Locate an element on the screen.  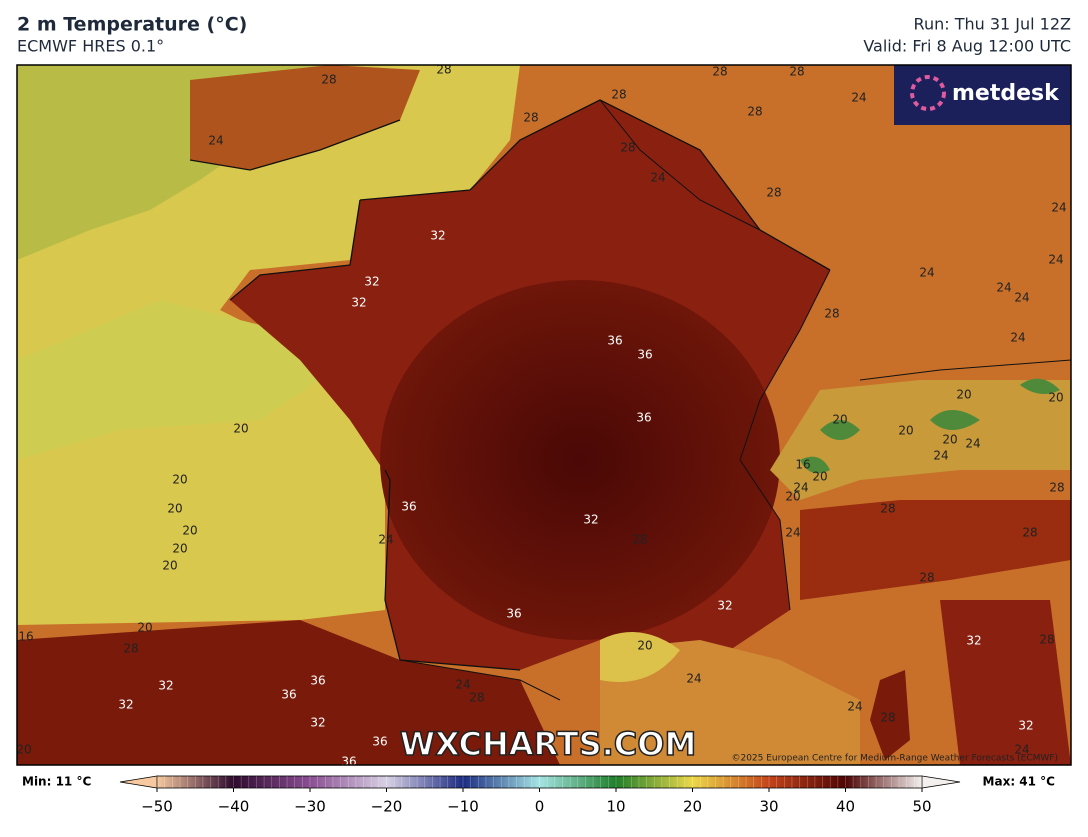
alps is located at coordinates (920, 440).